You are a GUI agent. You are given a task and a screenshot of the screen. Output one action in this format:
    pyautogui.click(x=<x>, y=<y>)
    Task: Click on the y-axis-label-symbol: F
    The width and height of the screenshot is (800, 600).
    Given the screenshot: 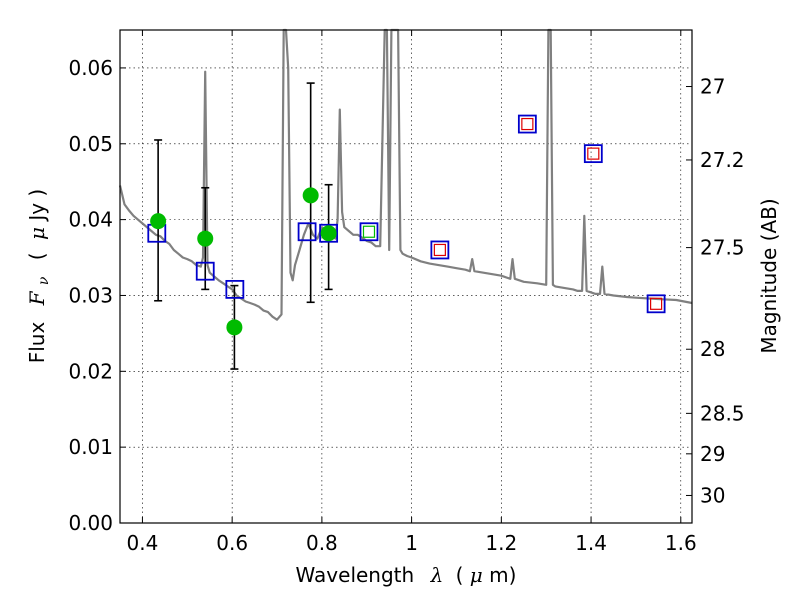 What is the action you would take?
    pyautogui.click(x=37, y=298)
    